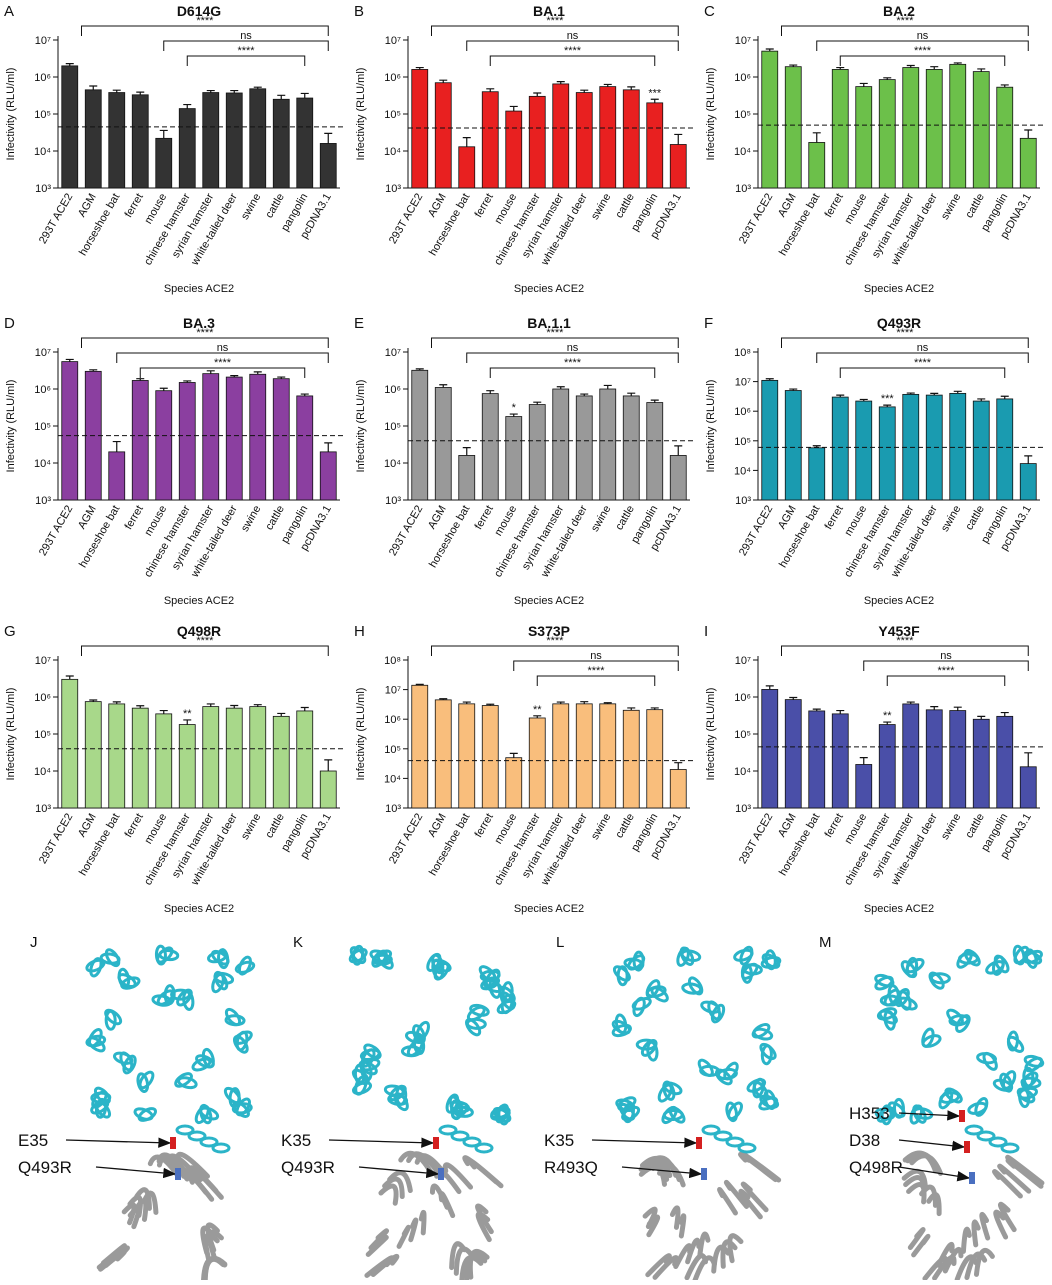 This screenshot has height=1285, width=1052. What do you see at coordinates (199, 631) in the screenshot?
I see `chart-title: Q498R` at bounding box center [199, 631].